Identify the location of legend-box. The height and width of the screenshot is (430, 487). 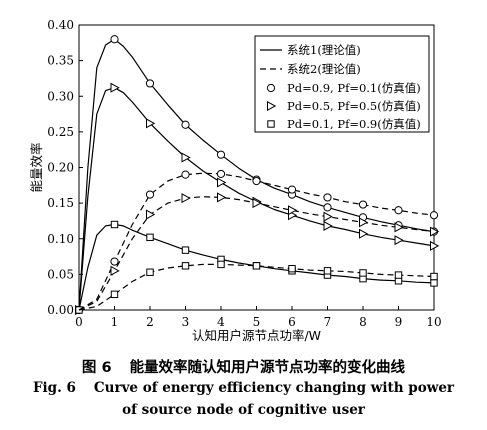
(342, 84).